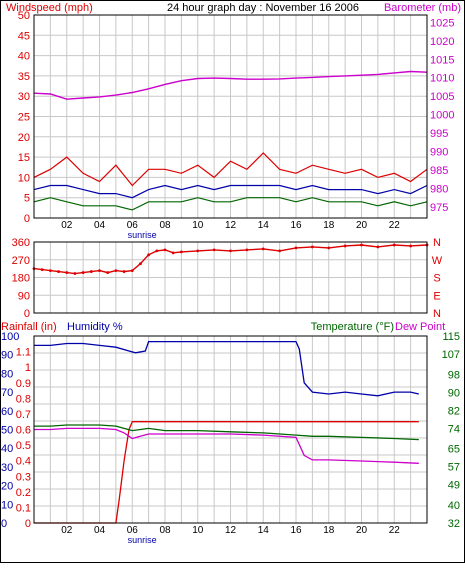  What do you see at coordinates (231, 225) in the screenshot?
I see `wind-panel-xtick-label: 12` at bounding box center [231, 225].